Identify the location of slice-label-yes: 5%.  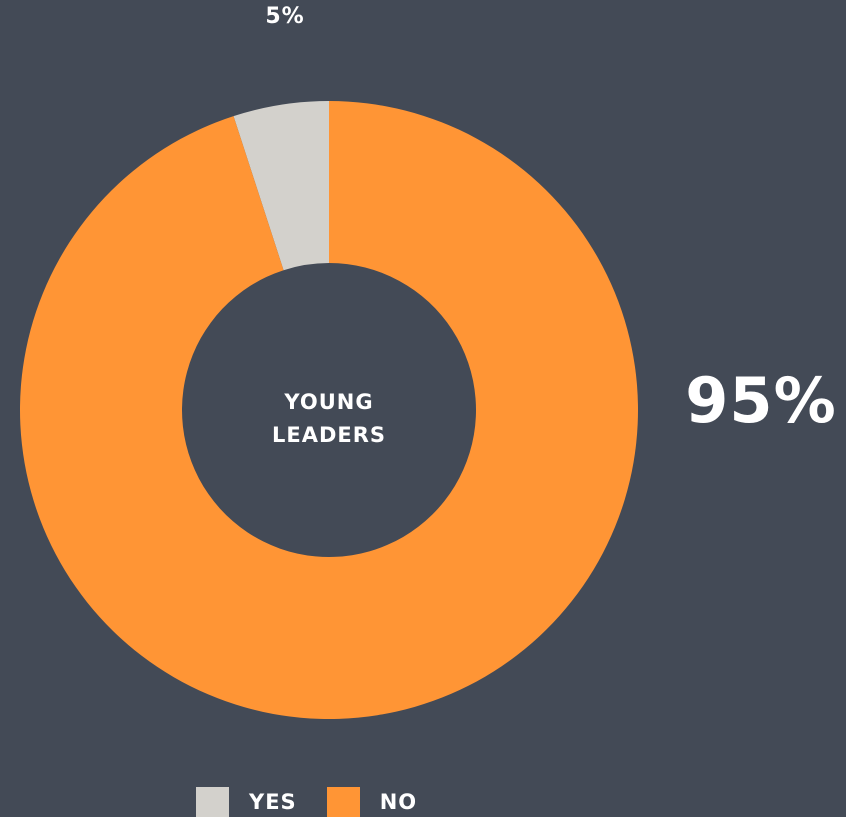
(285, 16).